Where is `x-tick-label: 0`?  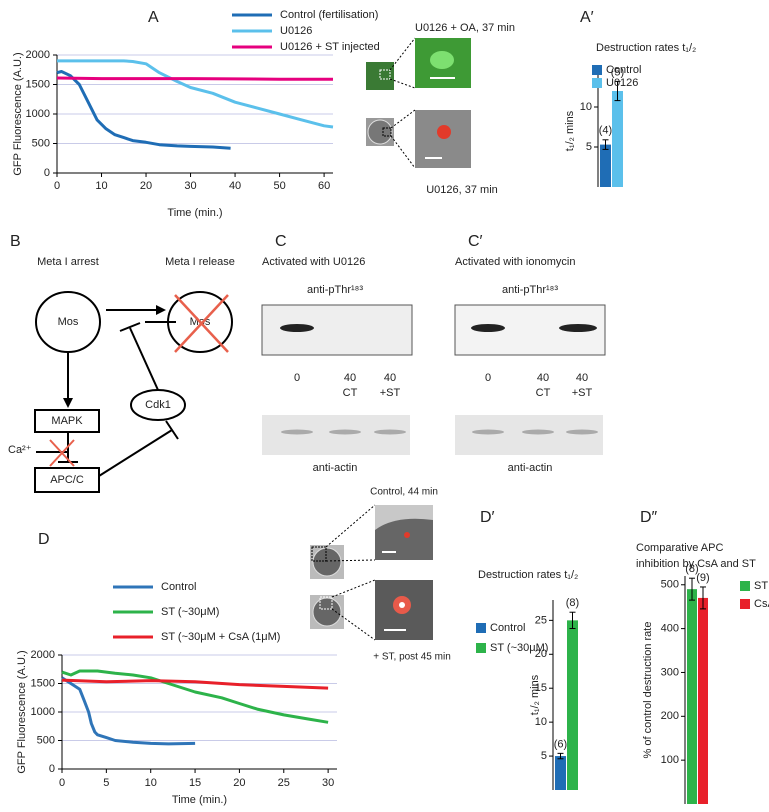
x-tick-label: 0 is located at coordinates (62, 783).